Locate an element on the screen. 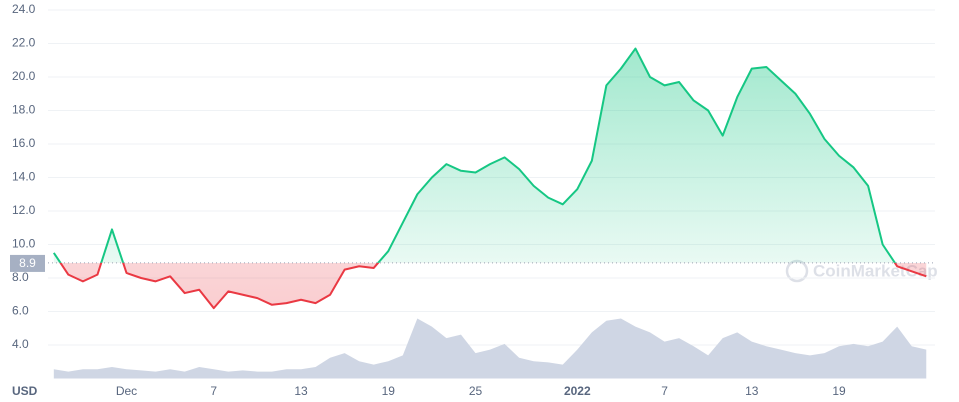 Image resolution: width=959 pixels, height=402 pixels. y-tick-label: 4.0 is located at coordinates (20, 344).